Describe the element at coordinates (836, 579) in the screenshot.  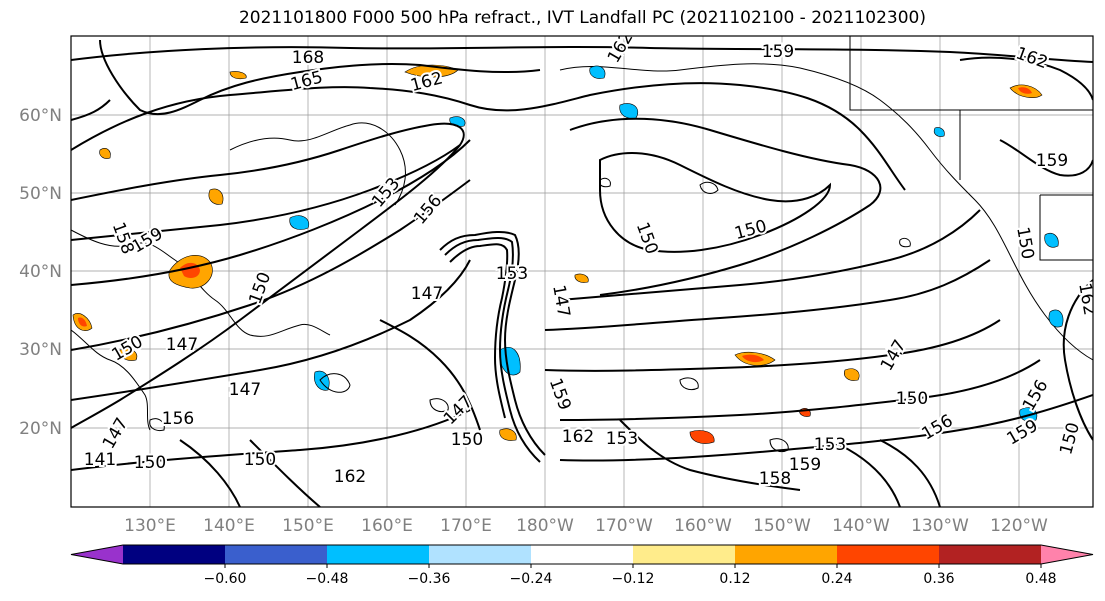
I see `colorbar-tick-label: 0.24` at that location.